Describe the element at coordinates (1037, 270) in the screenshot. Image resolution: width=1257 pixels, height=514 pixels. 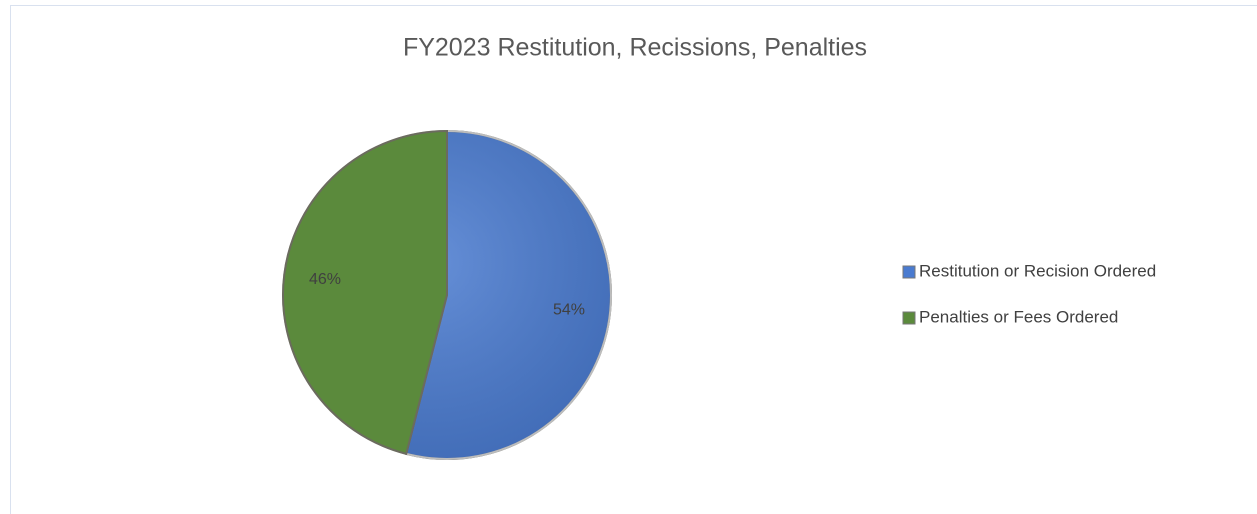
I see `legend-label: Restitution or Recision Ordered` at that location.